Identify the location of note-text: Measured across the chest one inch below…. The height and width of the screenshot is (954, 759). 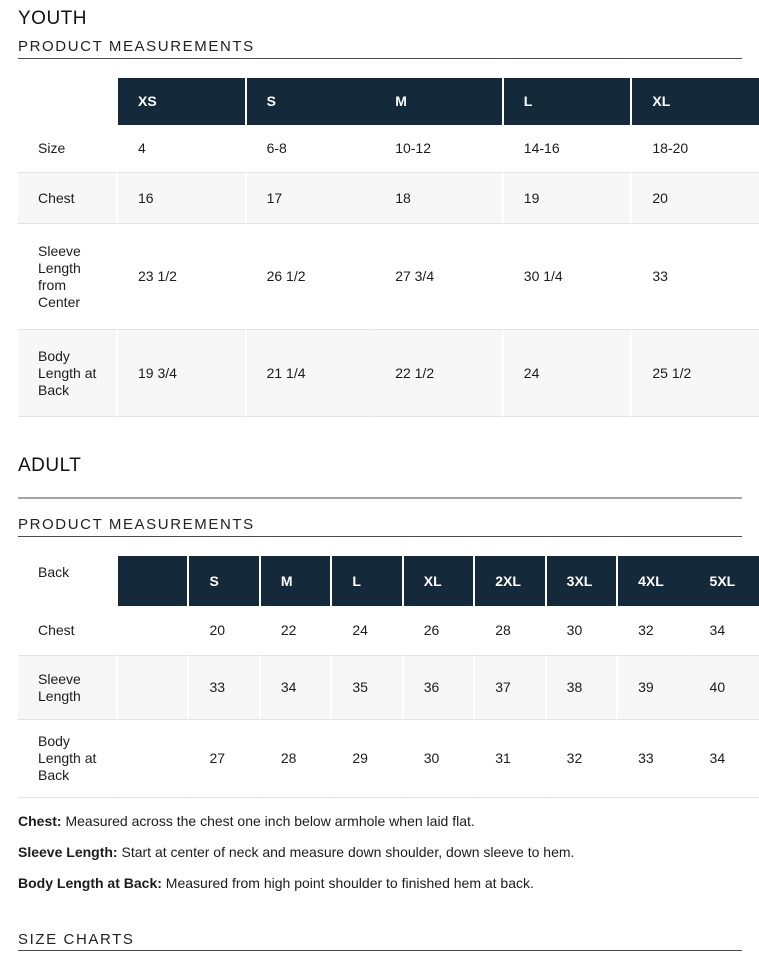
(270, 821).